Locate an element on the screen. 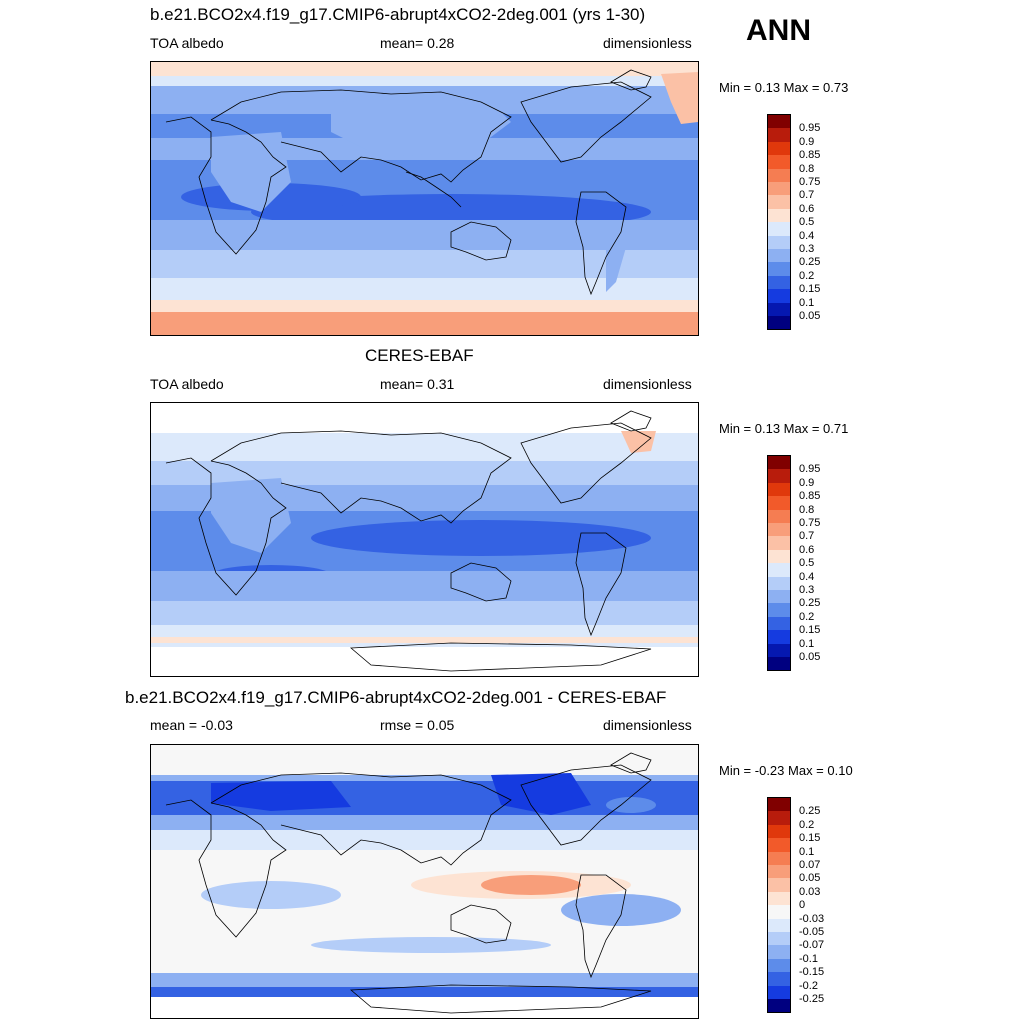 The width and height of the screenshot is (1024, 1024). panel-1-units: dimensionless is located at coordinates (647, 43).